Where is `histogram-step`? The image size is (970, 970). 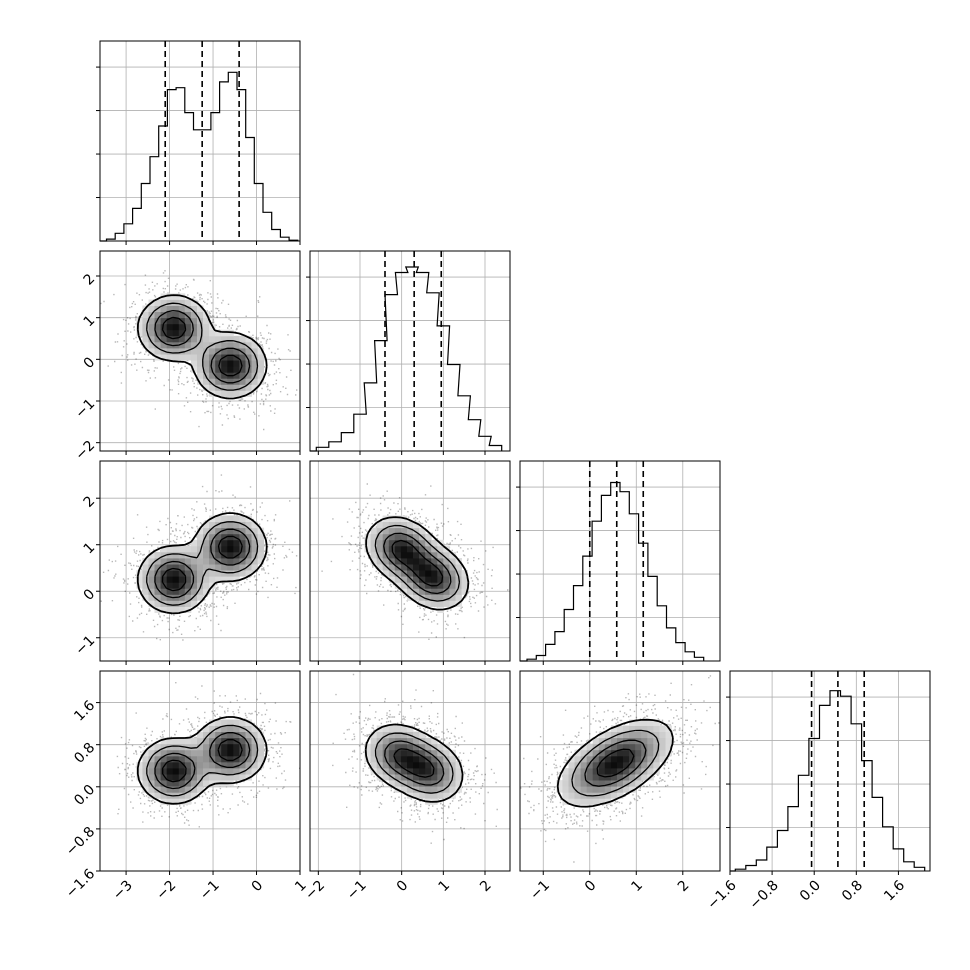
histogram-step is located at coordinates (199, 156).